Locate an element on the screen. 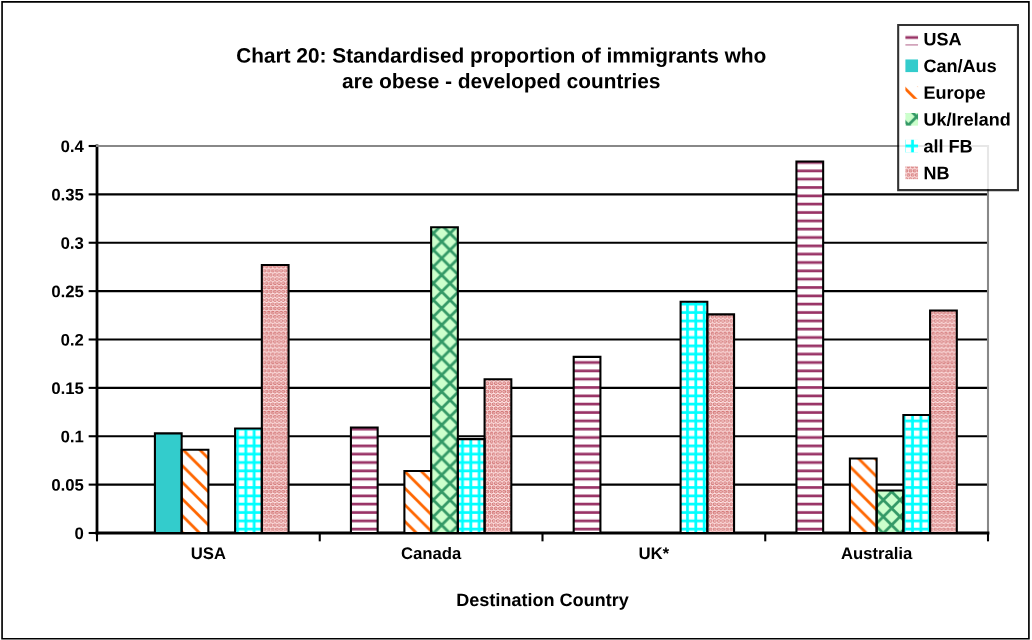 This screenshot has height=640, width=1032. legend-label: NB is located at coordinates (936, 173).